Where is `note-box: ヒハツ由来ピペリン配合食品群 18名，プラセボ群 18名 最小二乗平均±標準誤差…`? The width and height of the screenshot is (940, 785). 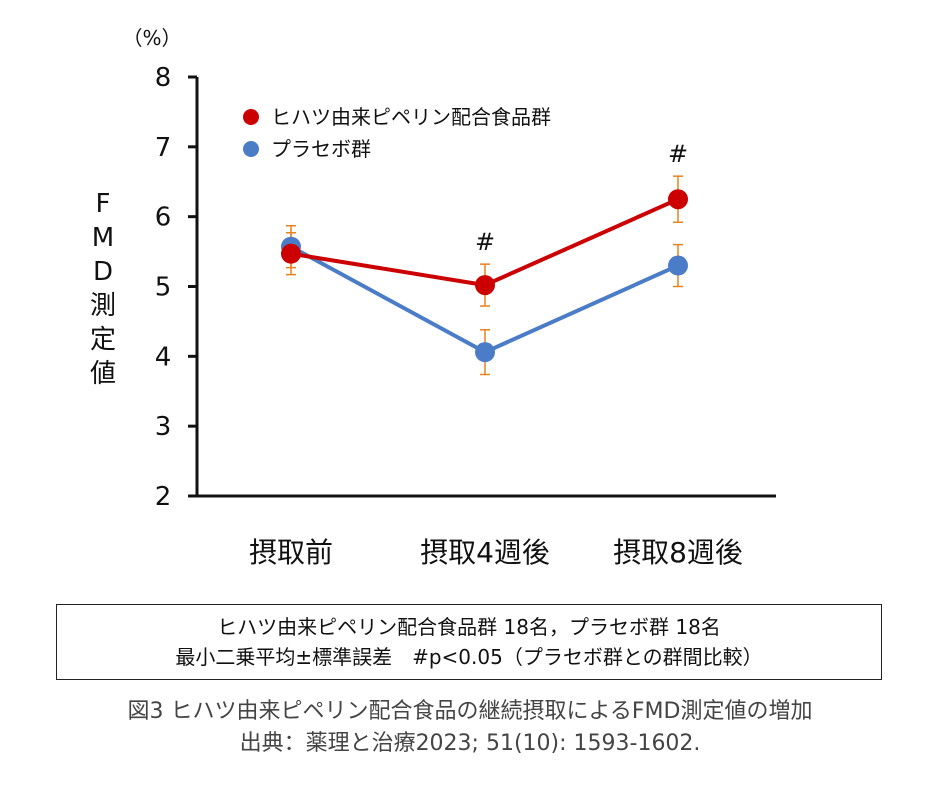 note-box: ヒハツ由来ピペリン配合食品群 18名，プラセボ群 18名 最小二乗平均±標準誤差… is located at coordinates (469, 642).